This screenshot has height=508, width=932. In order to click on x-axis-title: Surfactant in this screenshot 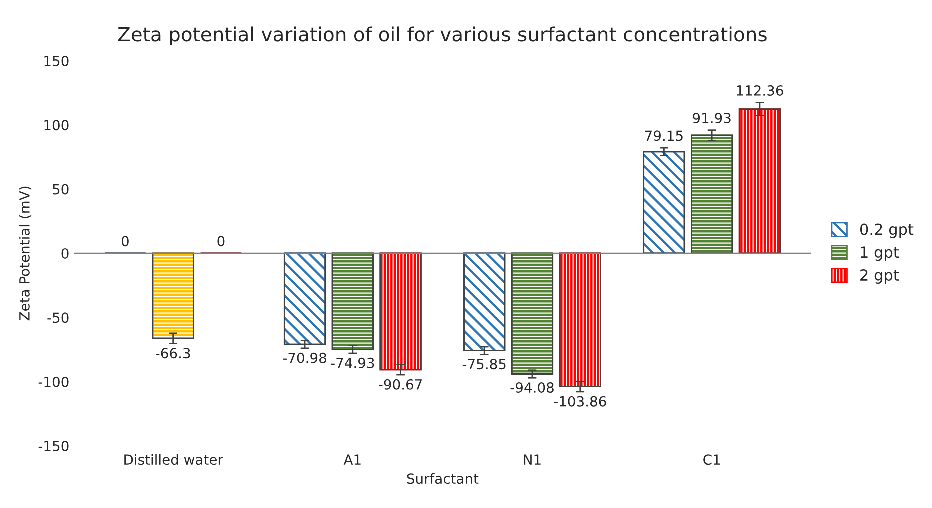, I will do `click(443, 478)`.